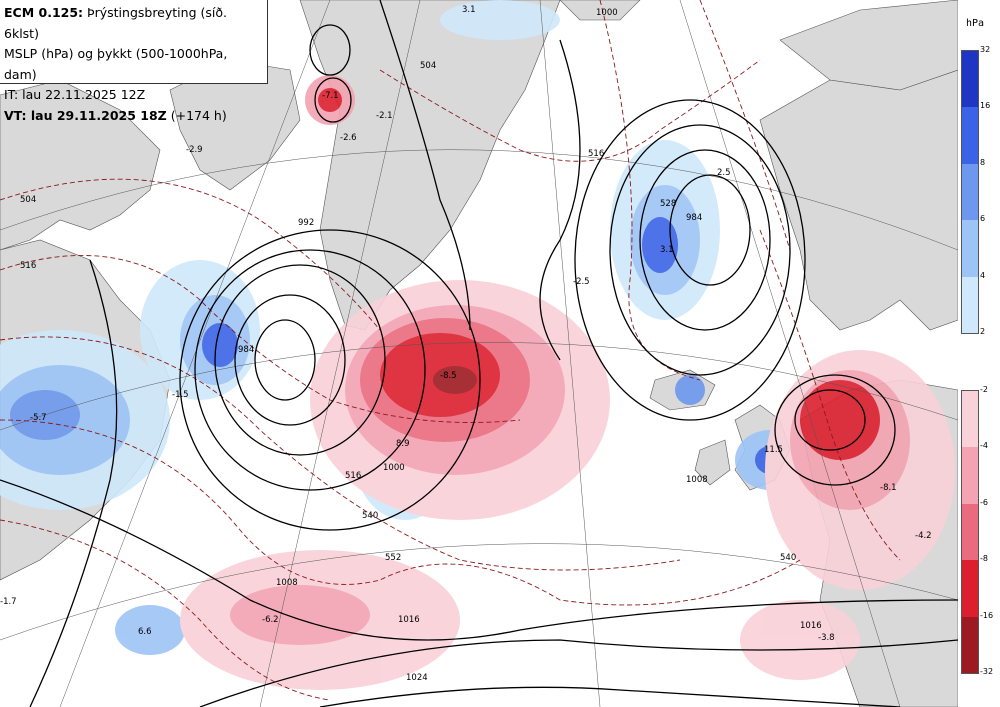 This screenshot has width=1000, height=707. What do you see at coordinates (984, 389) in the screenshot?
I see `legend-tick: -2` at bounding box center [984, 389].